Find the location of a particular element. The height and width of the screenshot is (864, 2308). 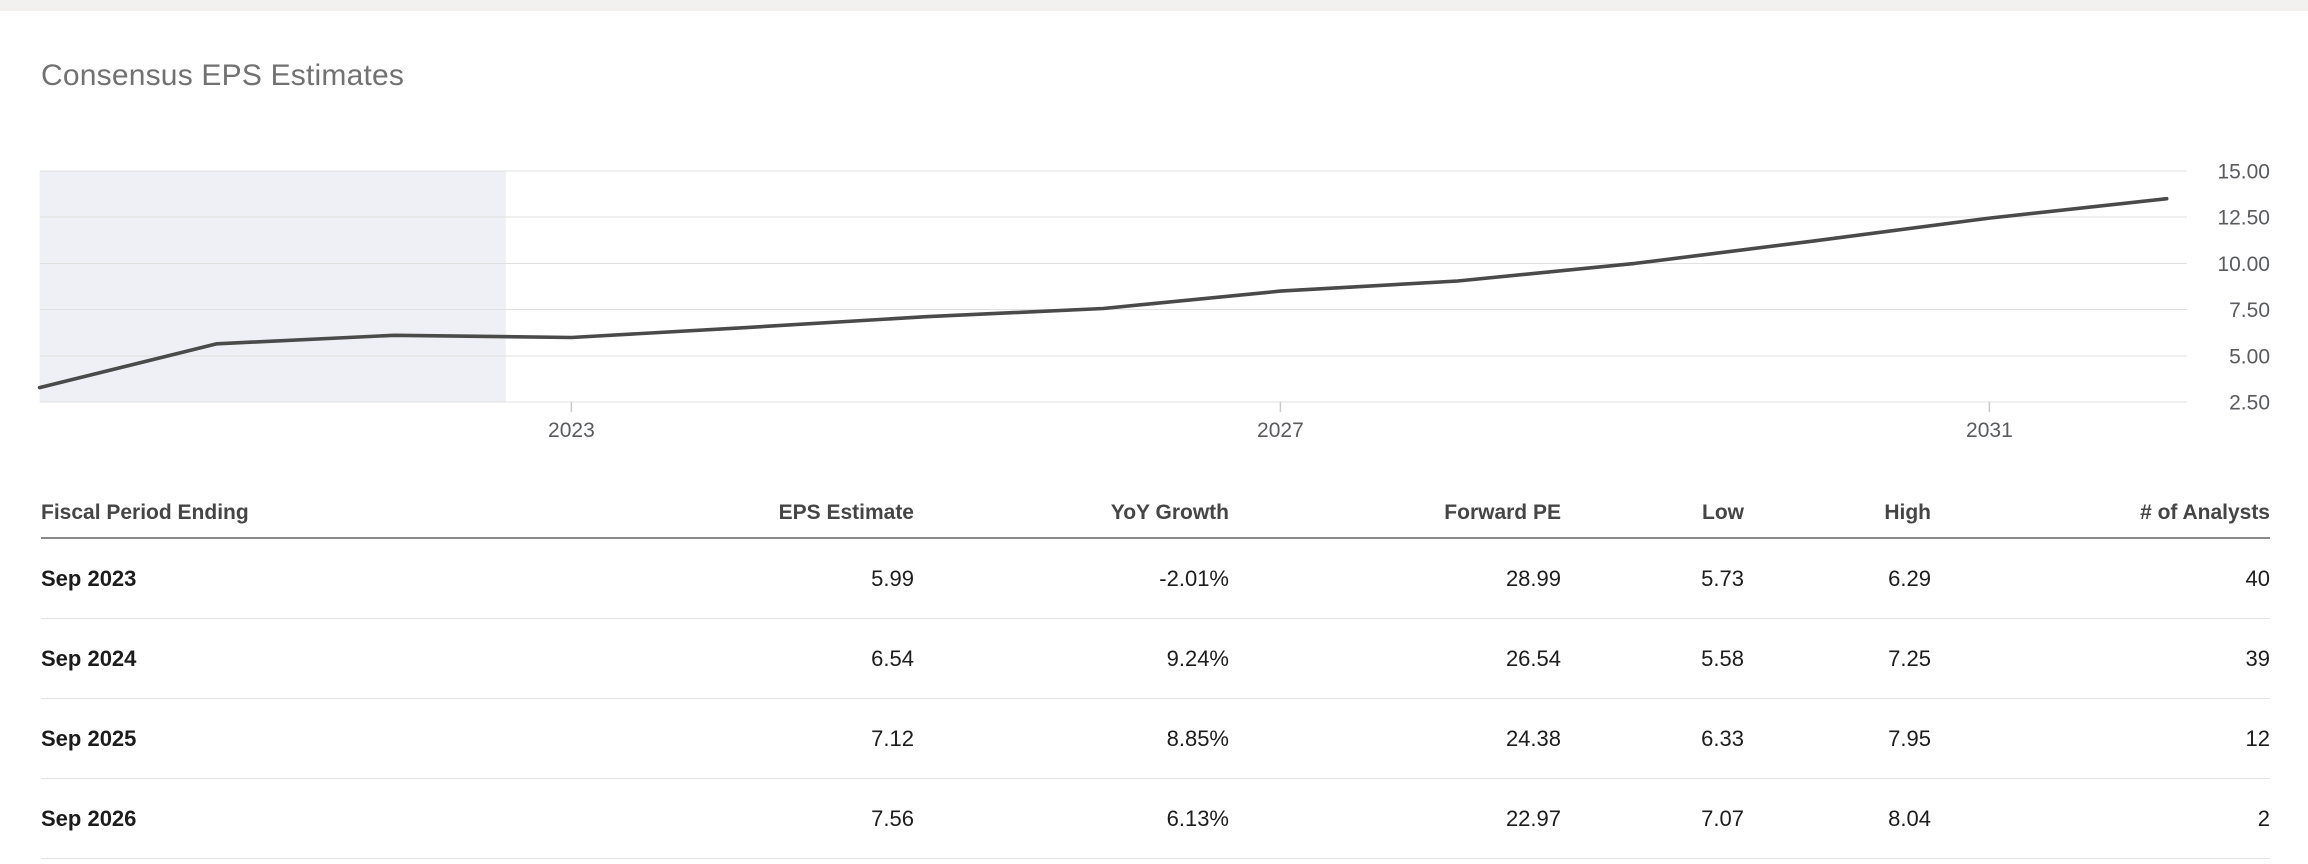

column-header-yoy-growth: YoY Growth is located at coordinates (1071, 514).